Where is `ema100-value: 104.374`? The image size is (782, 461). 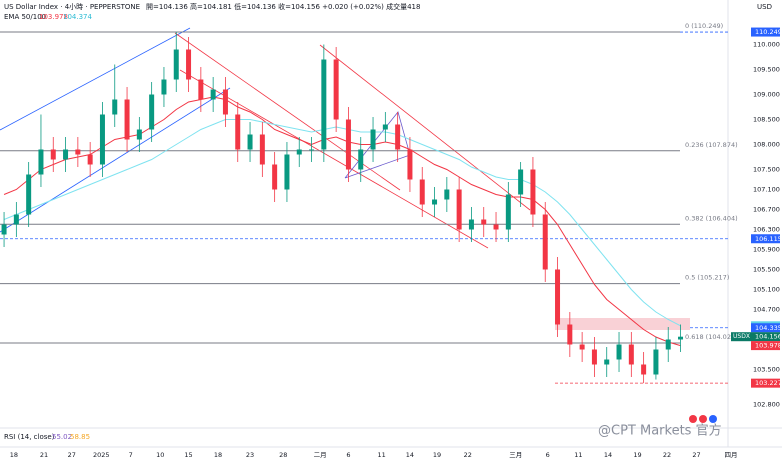
ema100-value: 104.374 is located at coordinates (77, 17).